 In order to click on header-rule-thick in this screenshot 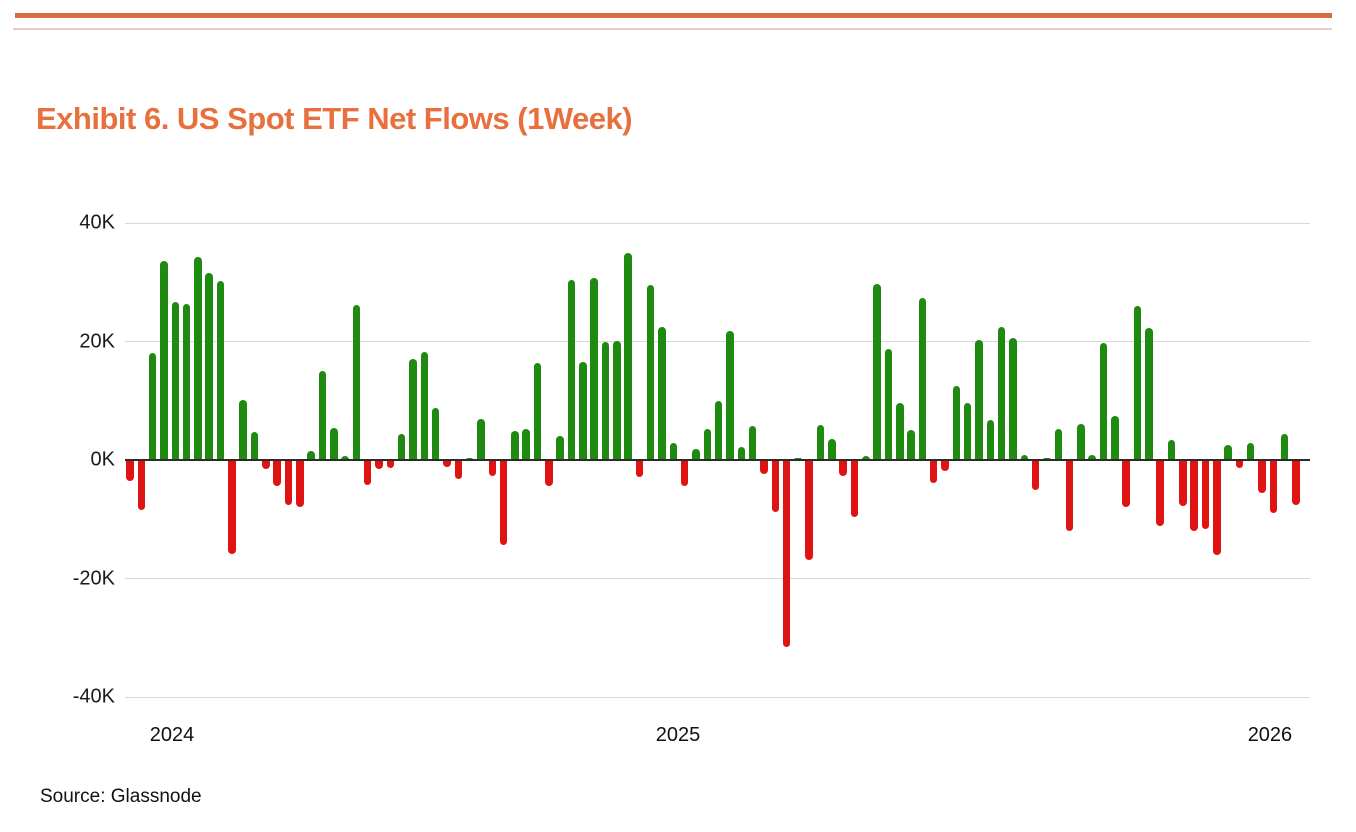, I will do `click(673, 15)`.